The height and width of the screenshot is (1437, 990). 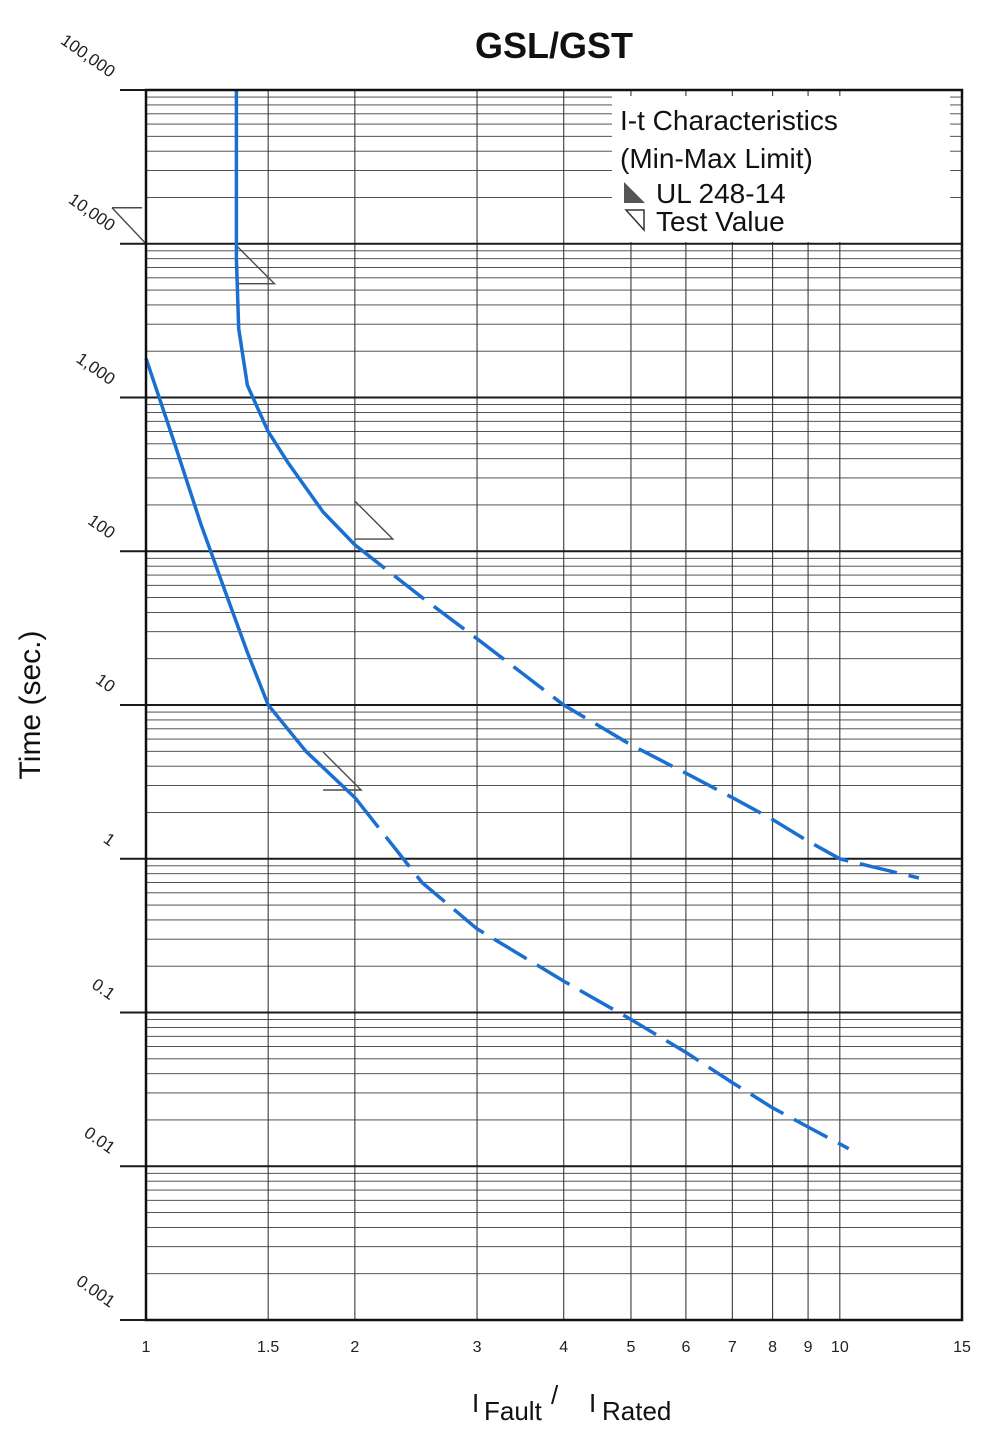 What do you see at coordinates (571, 1403) in the screenshot?
I see `x-axis-label: I Fault / I Rated` at bounding box center [571, 1403].